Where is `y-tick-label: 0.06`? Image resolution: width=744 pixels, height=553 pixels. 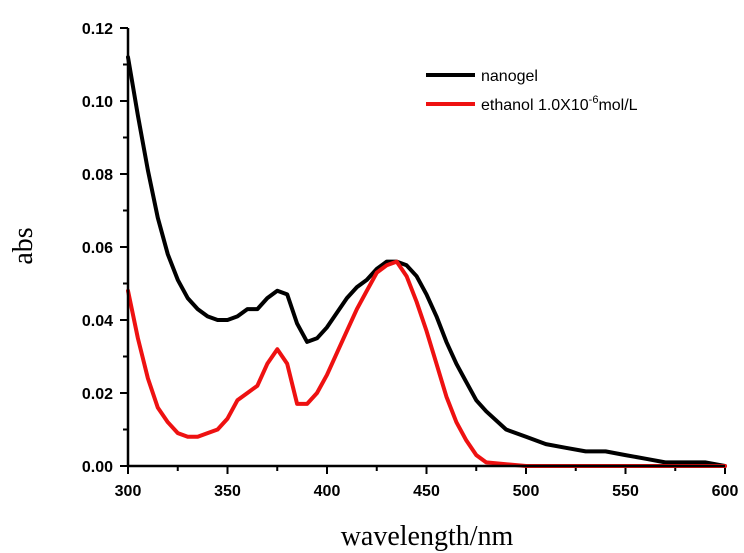 y-tick-label: 0.06 is located at coordinates (97, 248).